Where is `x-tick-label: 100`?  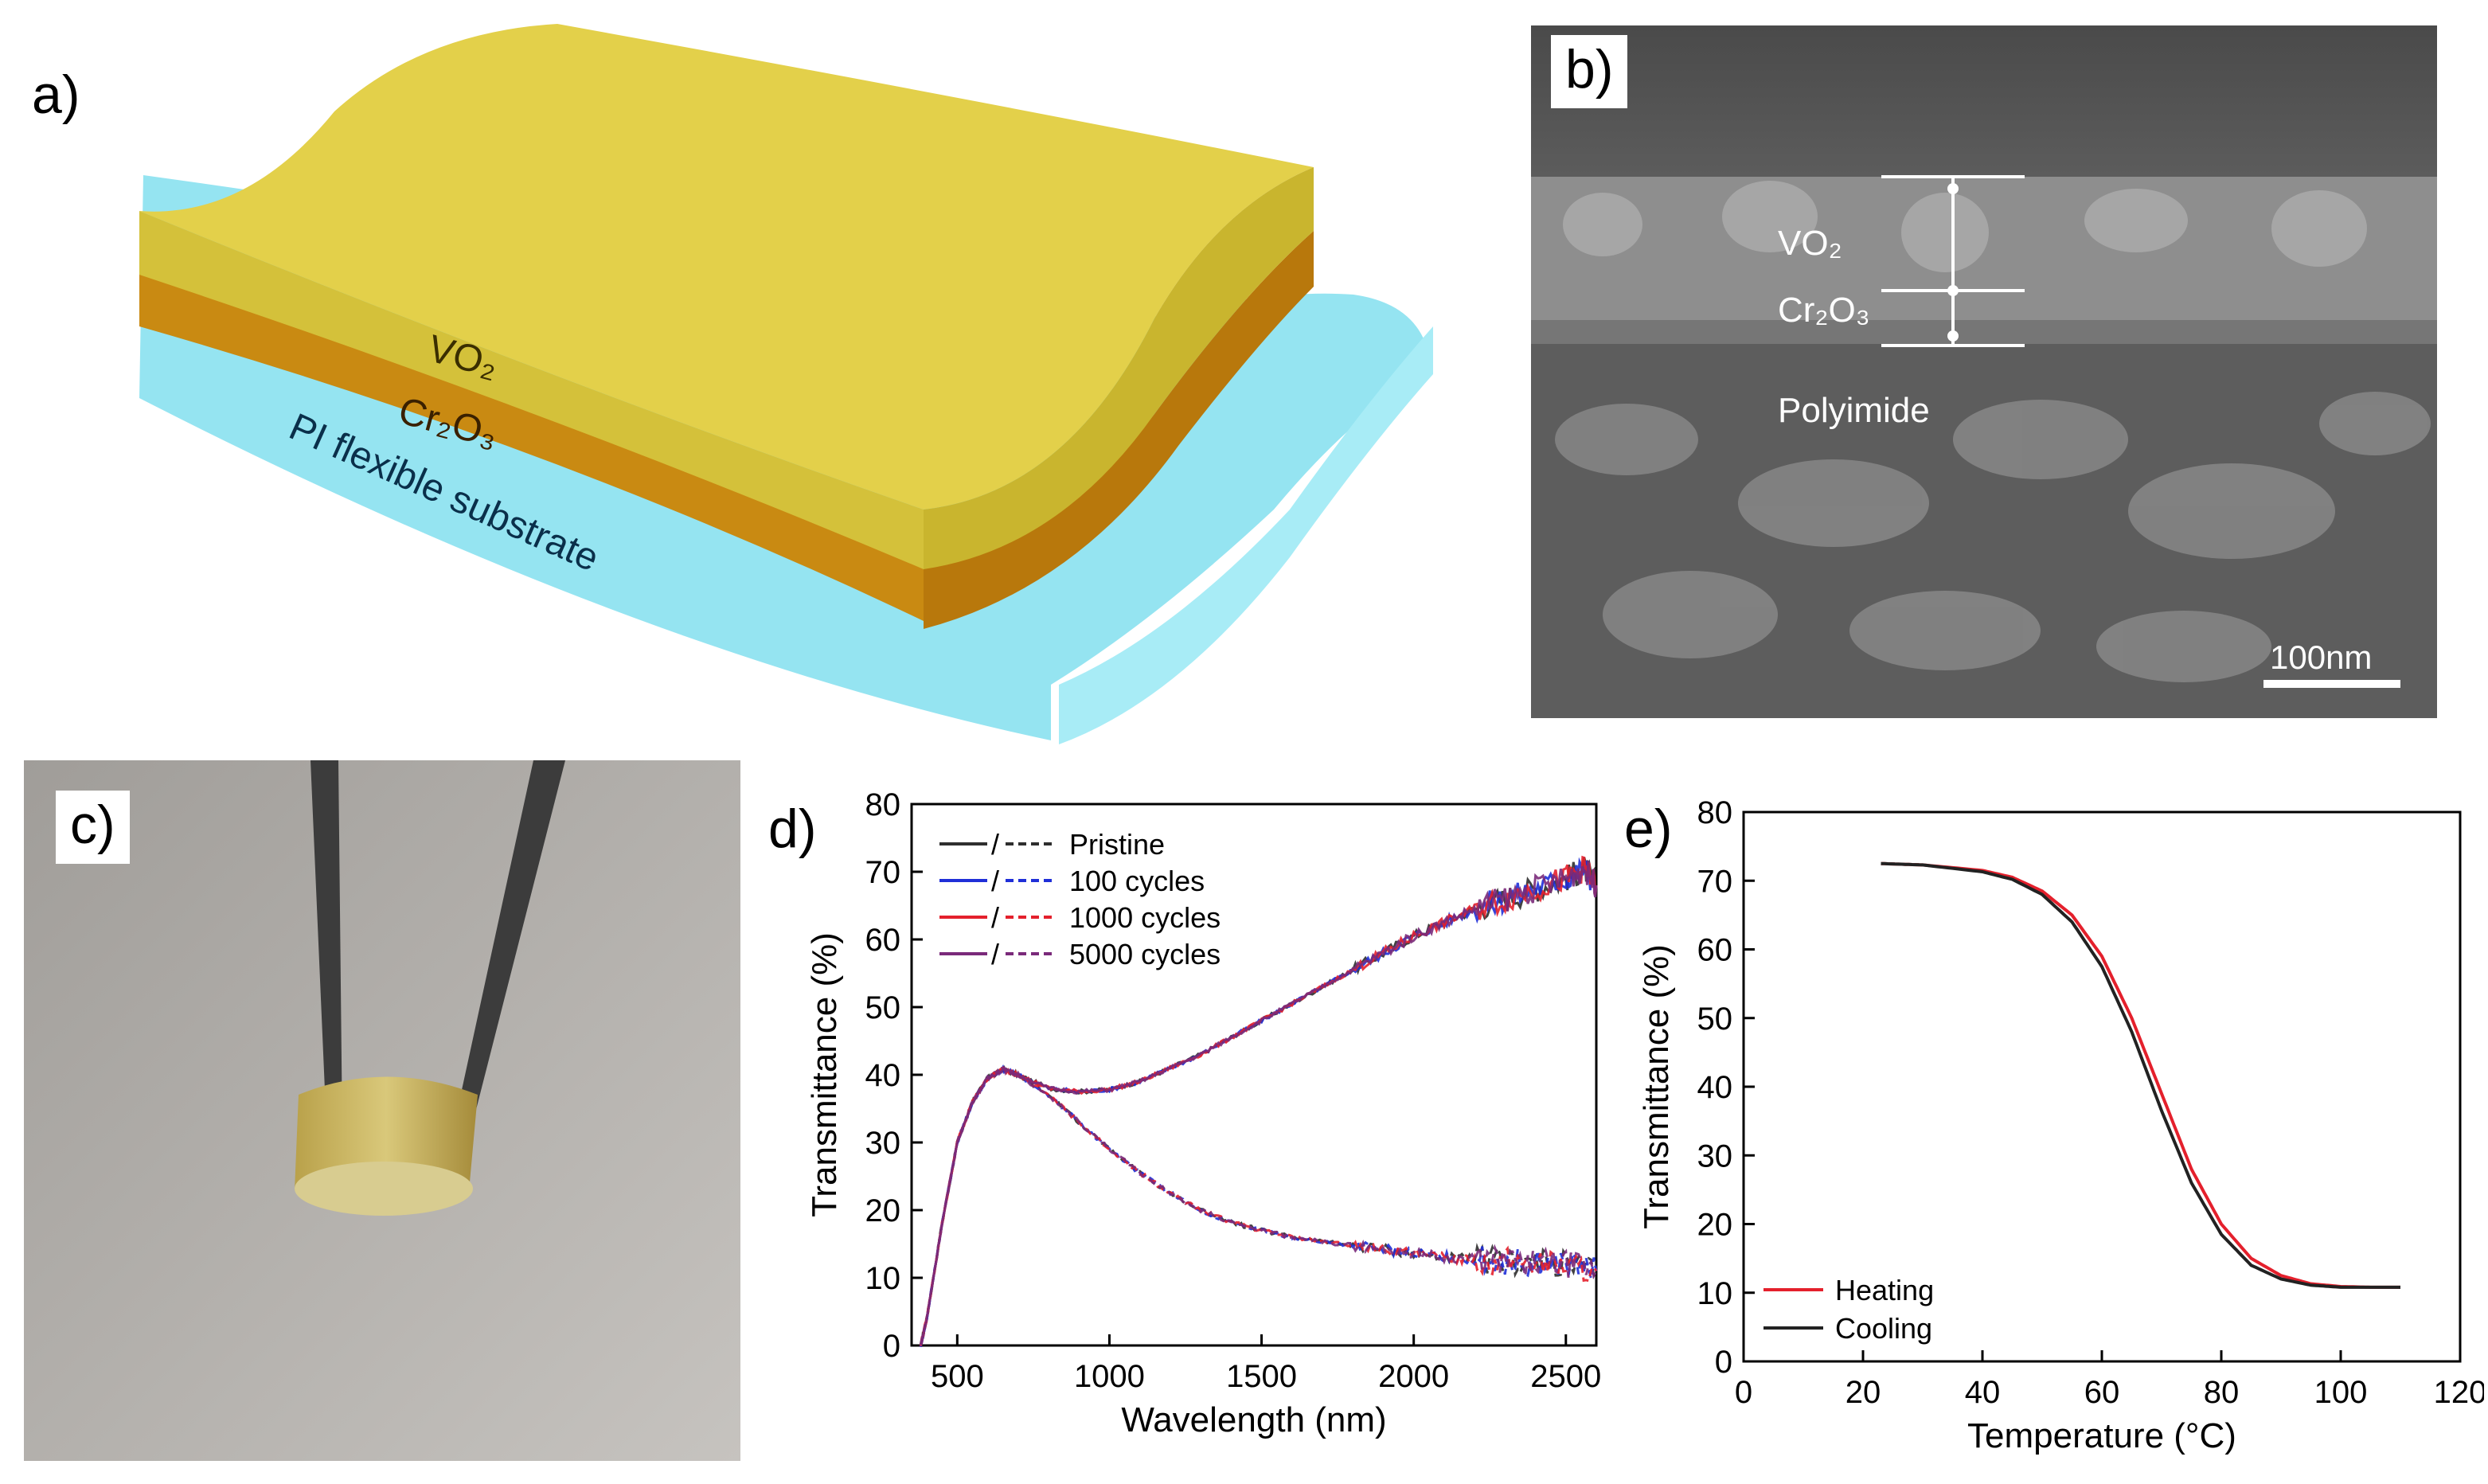
x-tick-label: 100 is located at coordinates (2341, 1392).